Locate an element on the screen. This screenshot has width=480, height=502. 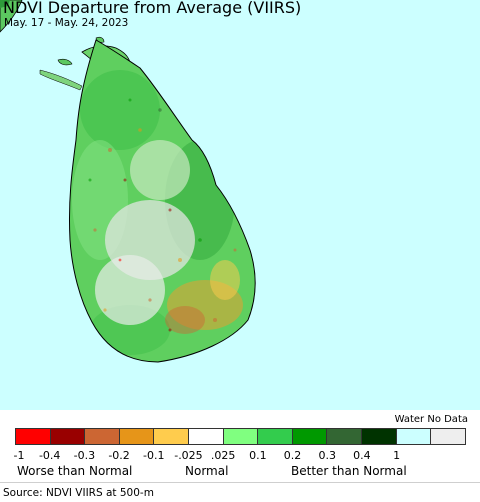
legend-tick-label: 1 is located at coordinates (397, 455).